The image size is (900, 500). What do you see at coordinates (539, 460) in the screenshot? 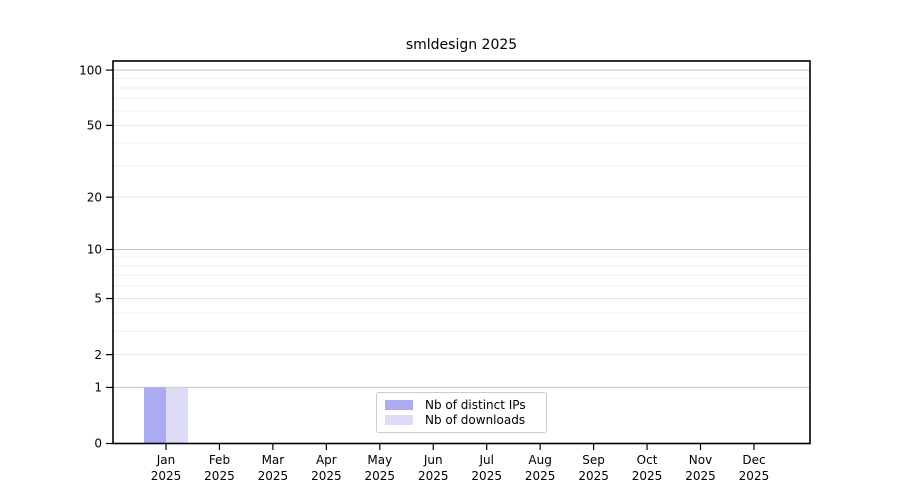
I see `x-tick-label-month: Aug` at bounding box center [539, 460].